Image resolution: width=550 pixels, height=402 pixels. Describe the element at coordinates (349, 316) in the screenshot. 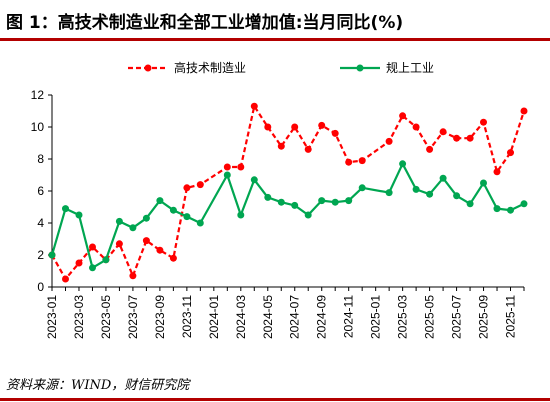

I see `x-tick-label: 2024-11` at that location.